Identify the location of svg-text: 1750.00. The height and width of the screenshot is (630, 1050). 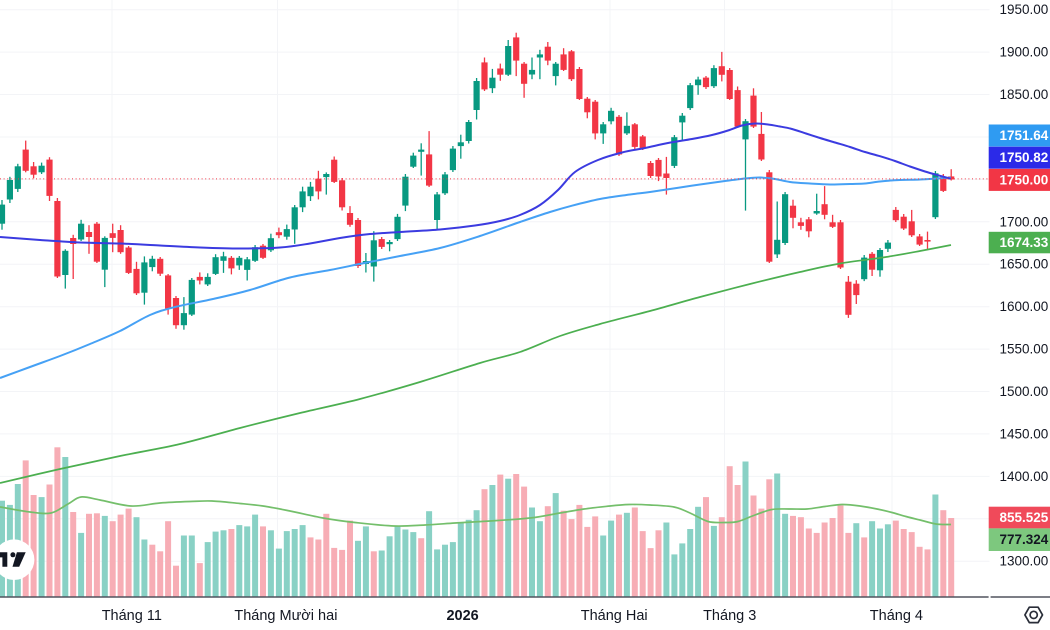
(1024, 179).